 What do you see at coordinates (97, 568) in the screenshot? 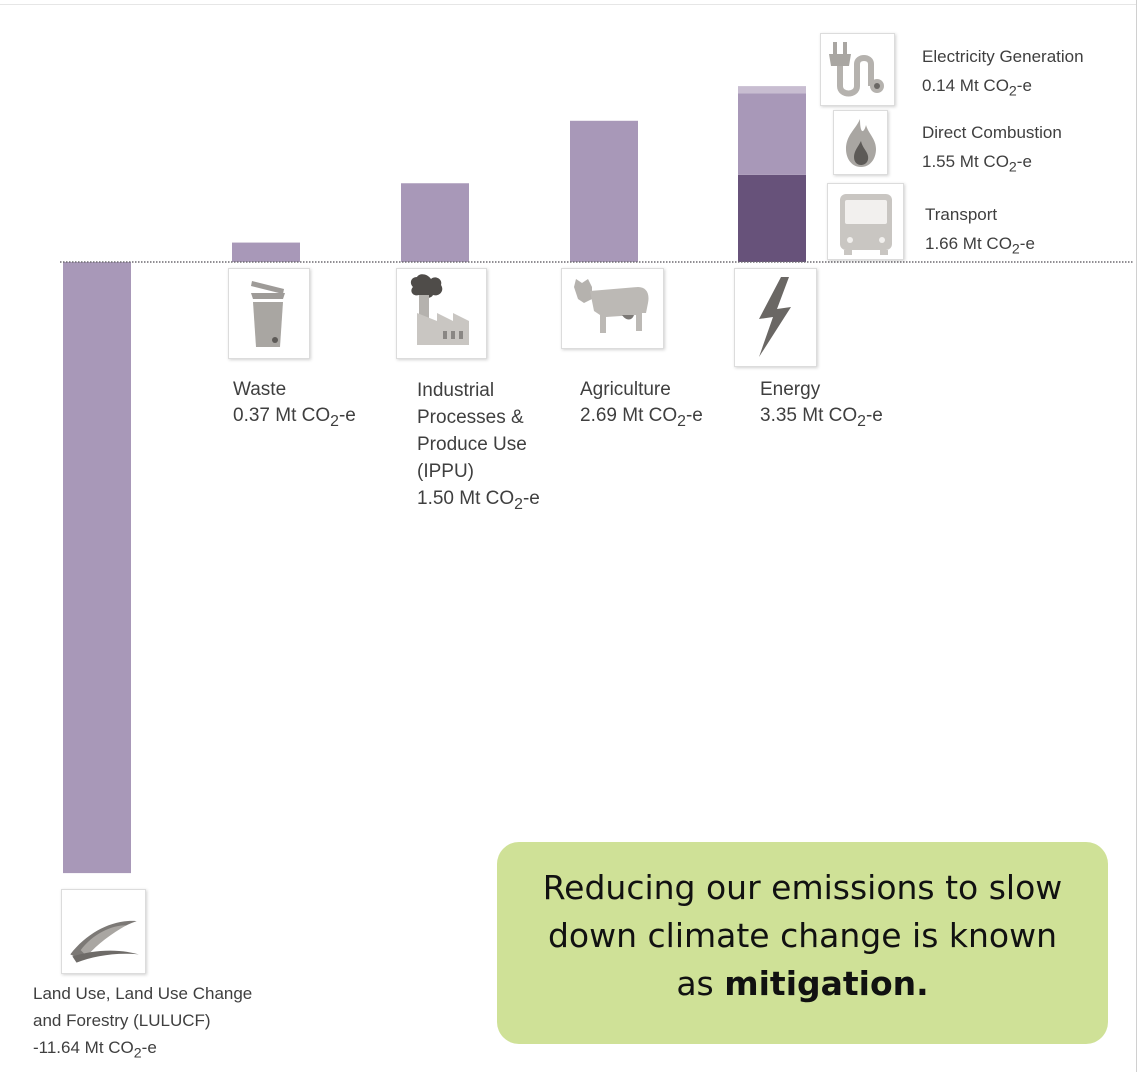
I see `lulucf-bar` at bounding box center [97, 568].